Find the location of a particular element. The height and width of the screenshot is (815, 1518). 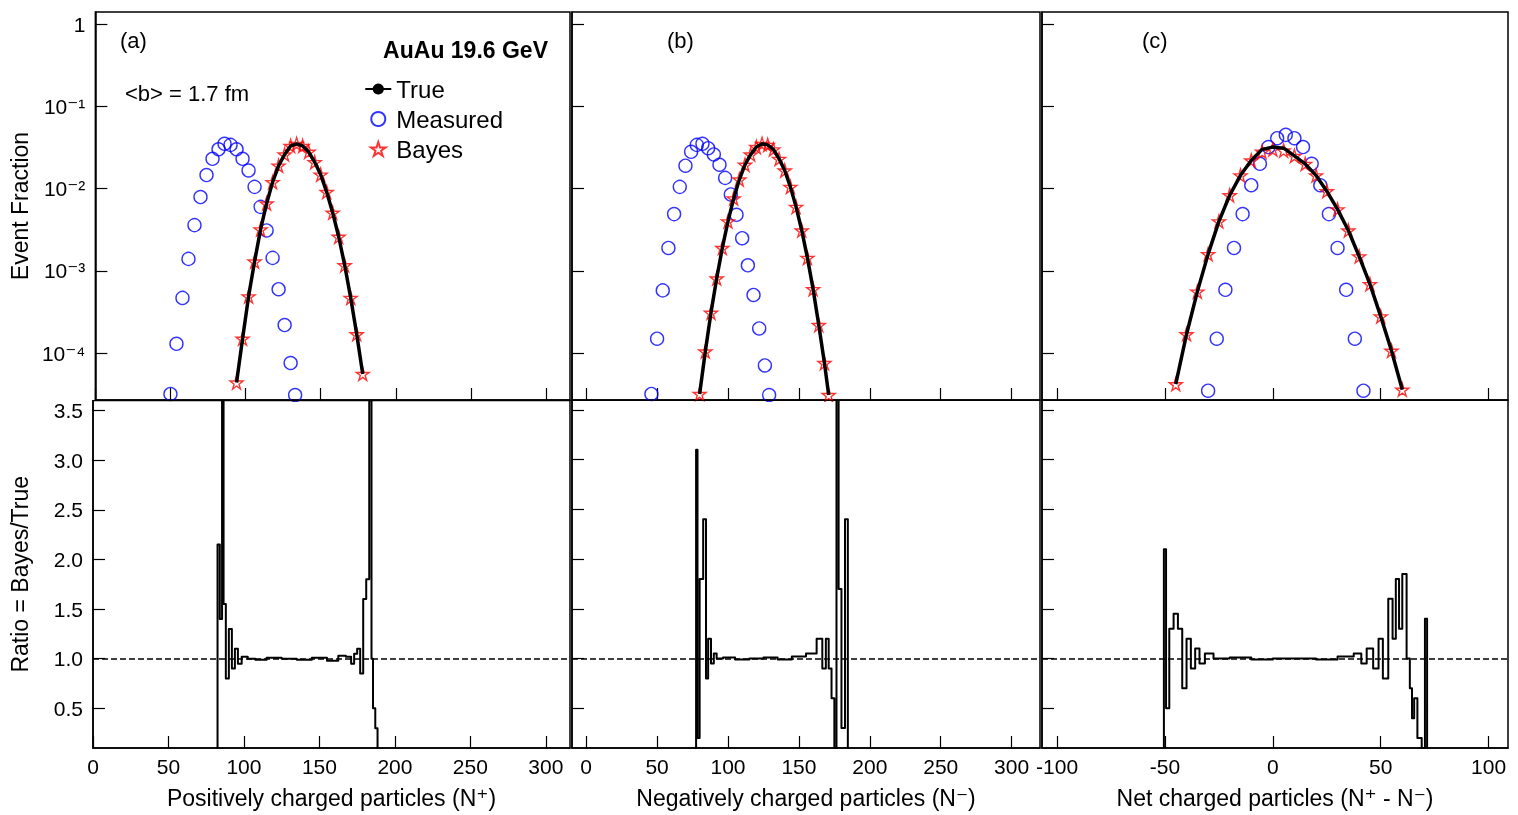

y-tick-label: 2.5 is located at coordinates (68, 510).